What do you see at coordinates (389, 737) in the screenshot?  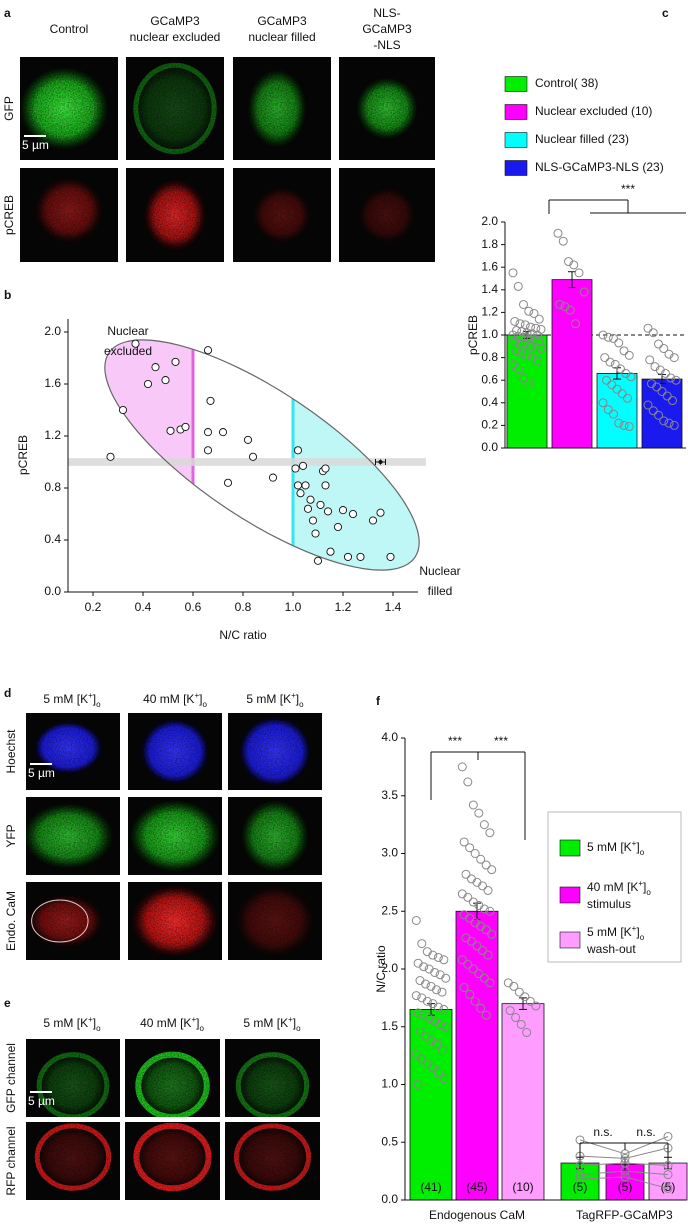 I see `y-tick-label: 4.0` at bounding box center [389, 737].